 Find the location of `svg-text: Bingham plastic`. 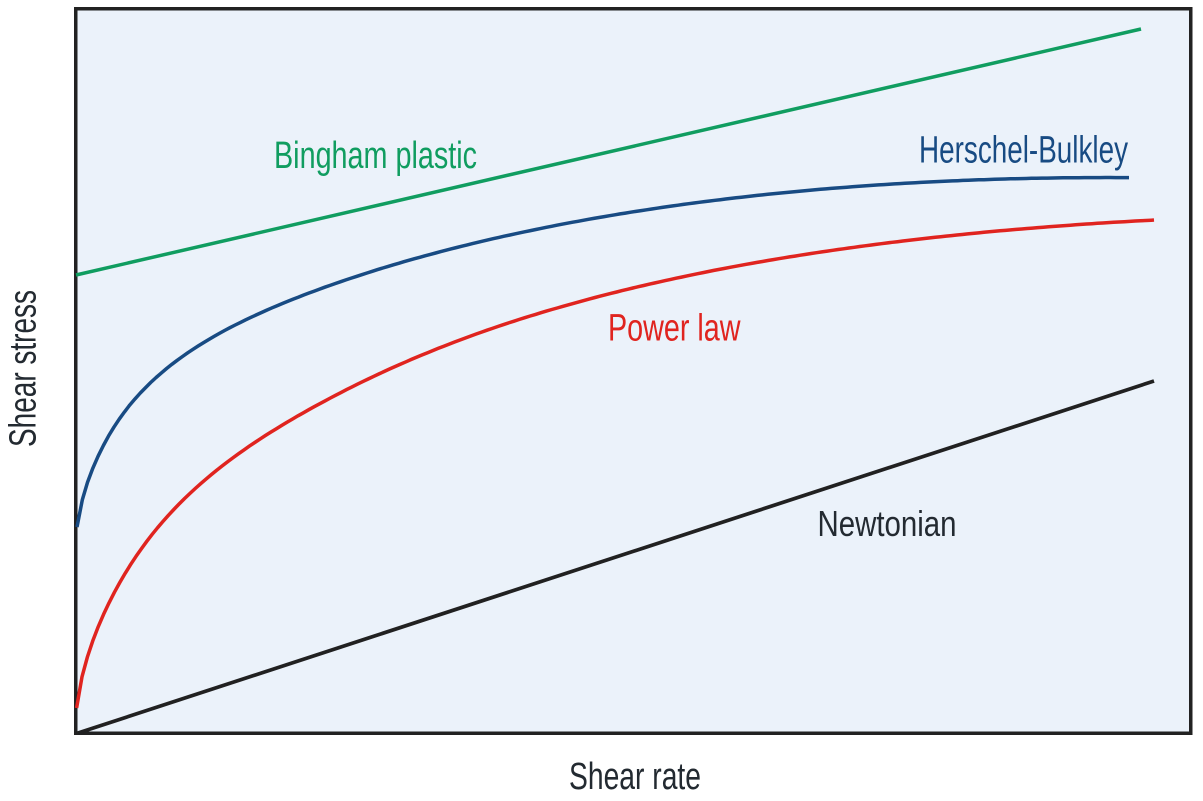

svg-text: Bingham plastic is located at coordinates (375, 156).